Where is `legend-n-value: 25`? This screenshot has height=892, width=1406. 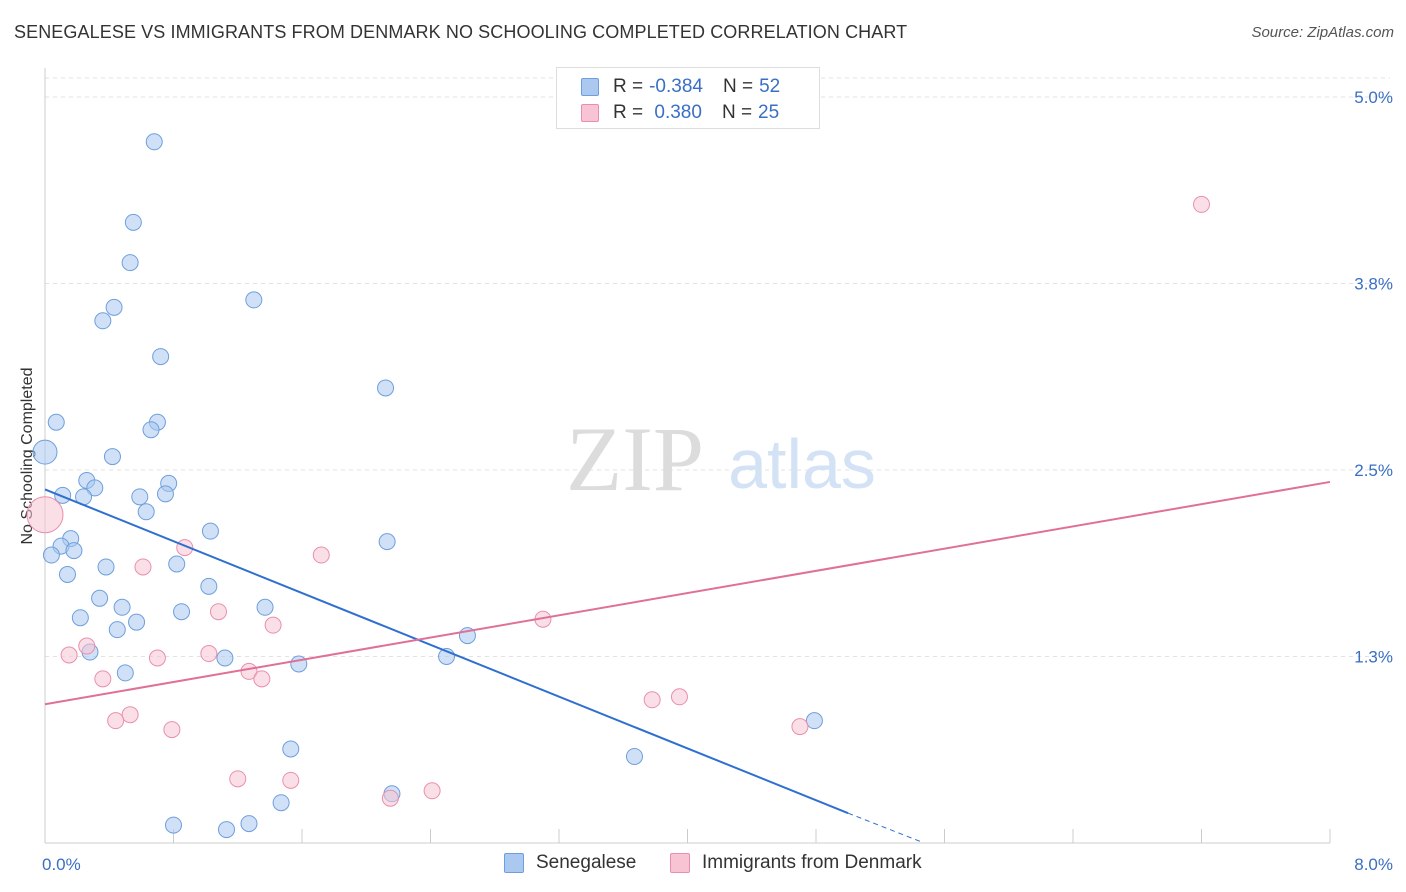
legend-n-value: 25 is located at coordinates (769, 112).